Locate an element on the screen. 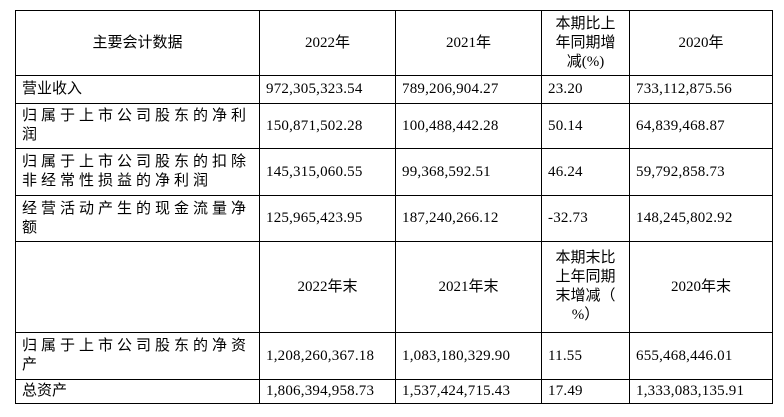 The image size is (784, 417). row-label: 营业收入 is located at coordinates (137, 89).